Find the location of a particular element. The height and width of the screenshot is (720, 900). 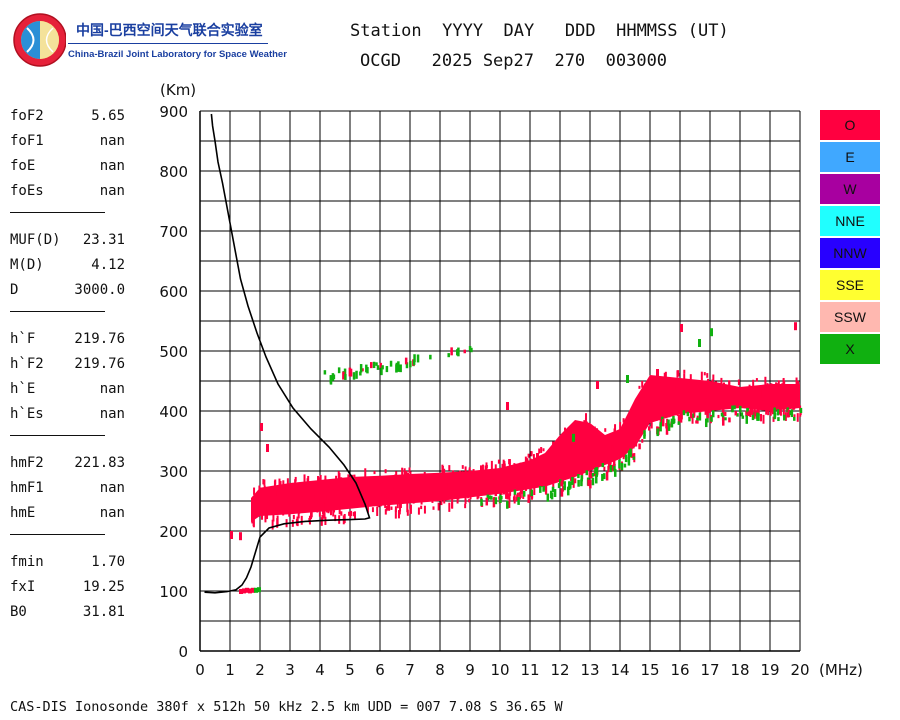

parameter-label: foE is located at coordinates (23, 166).